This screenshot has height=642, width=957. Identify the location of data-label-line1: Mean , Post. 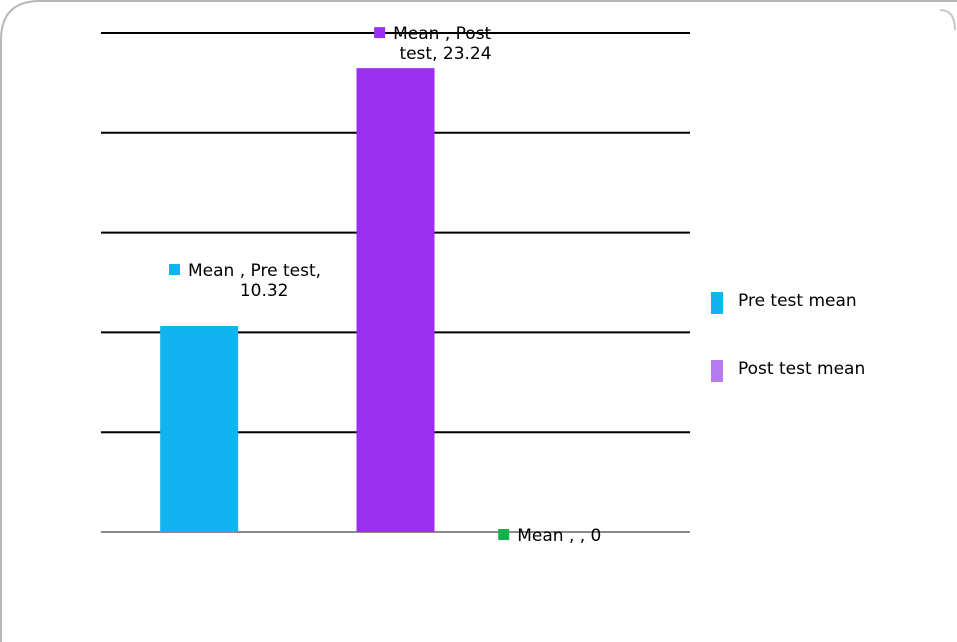
(442, 34).